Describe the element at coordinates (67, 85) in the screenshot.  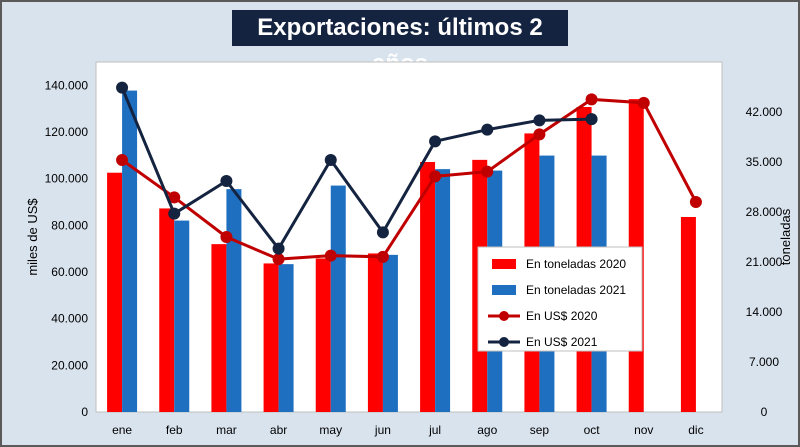
I see `left-tick-label: 140.000` at that location.